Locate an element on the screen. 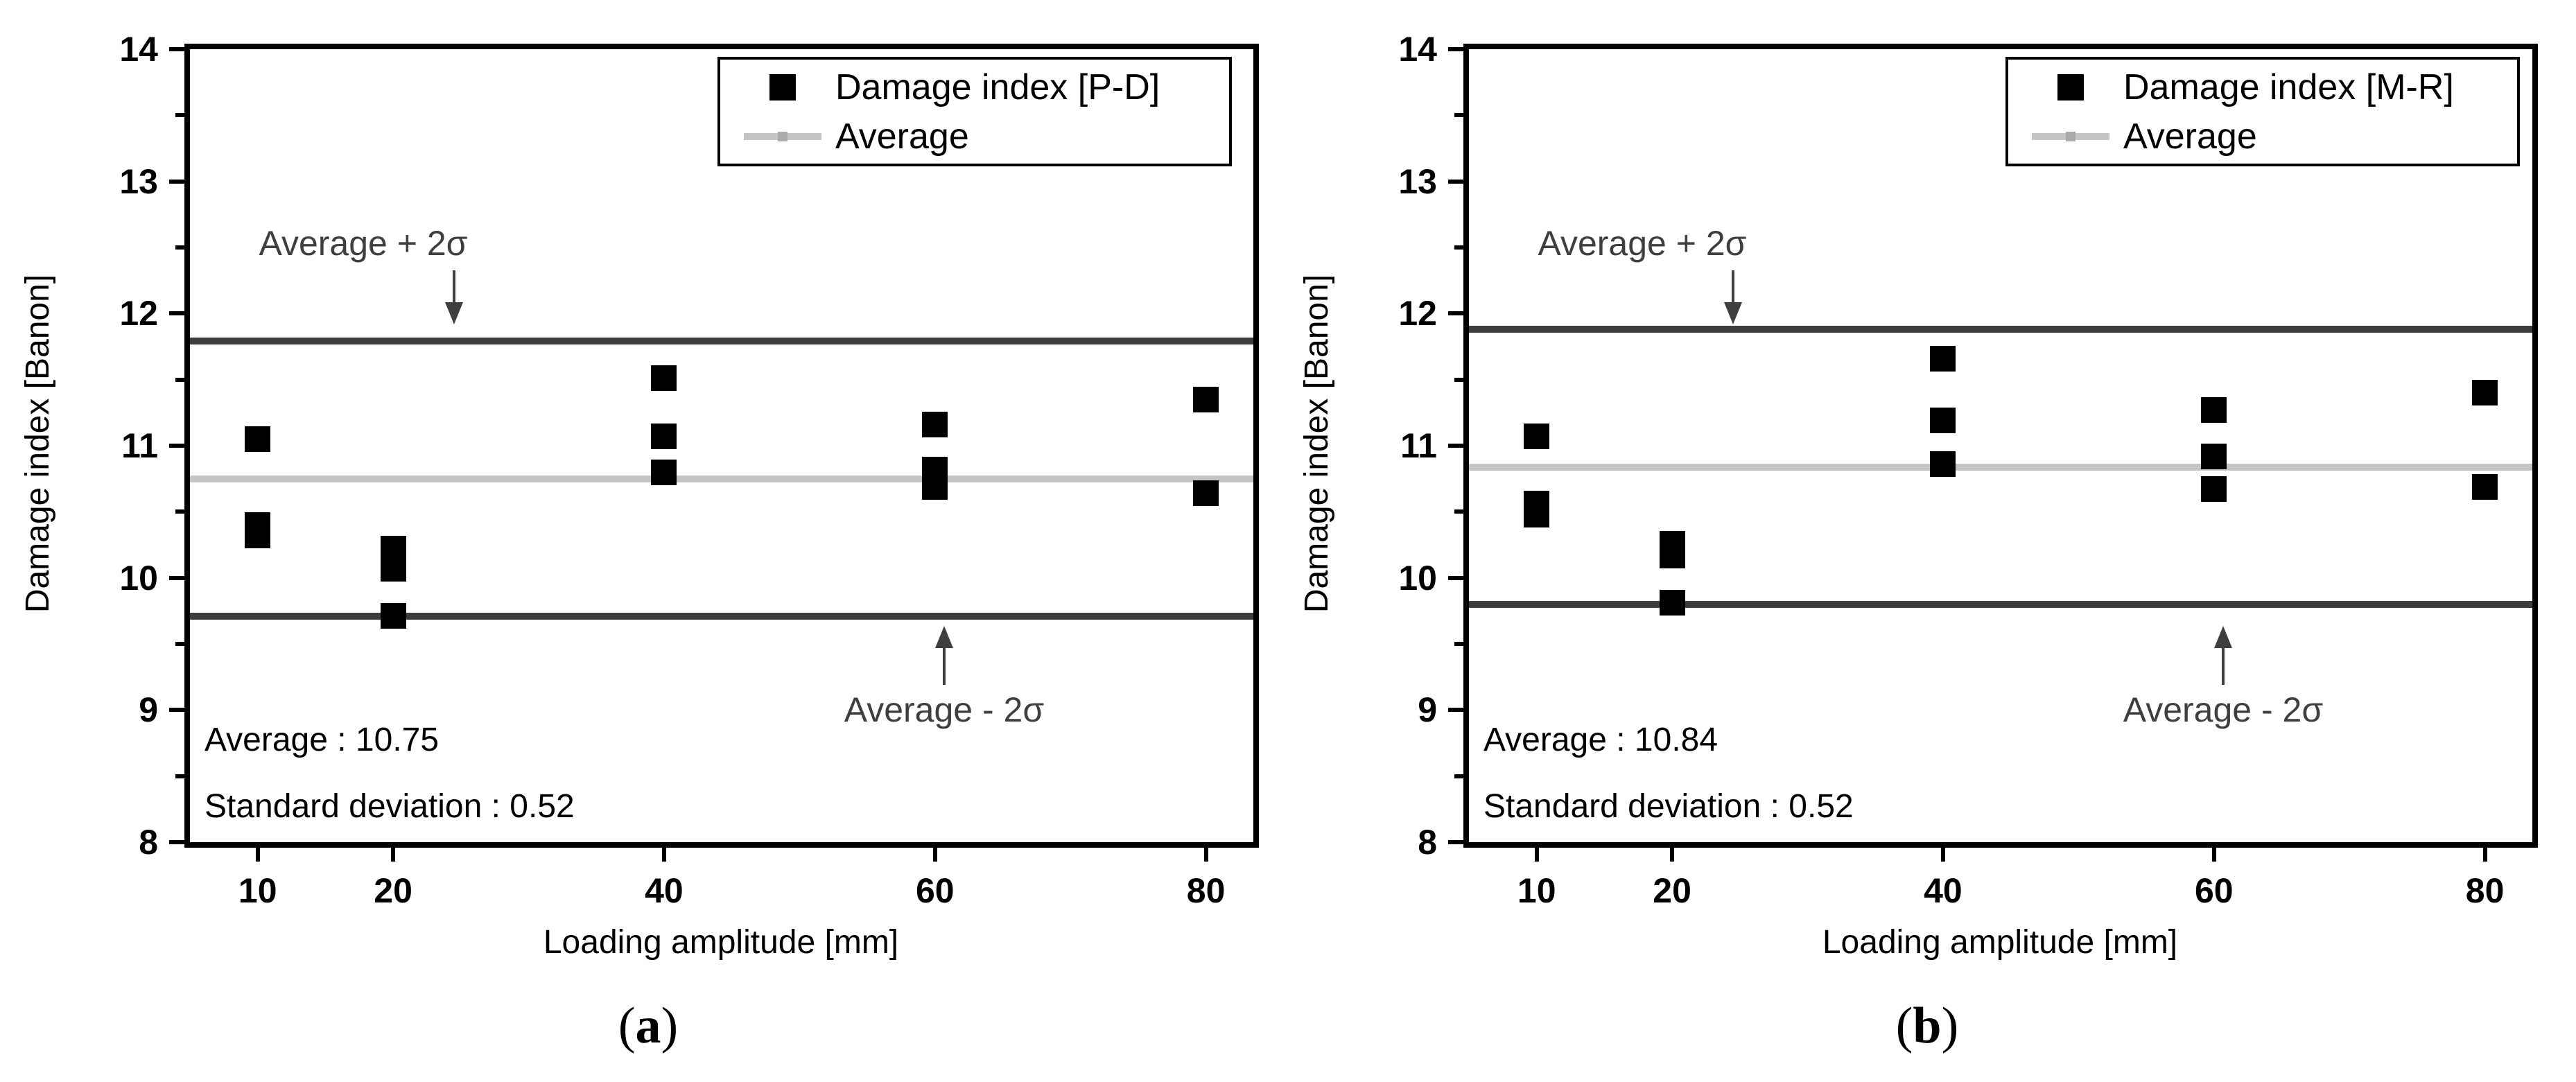  down-arrowhead-icon is located at coordinates (1733, 313).